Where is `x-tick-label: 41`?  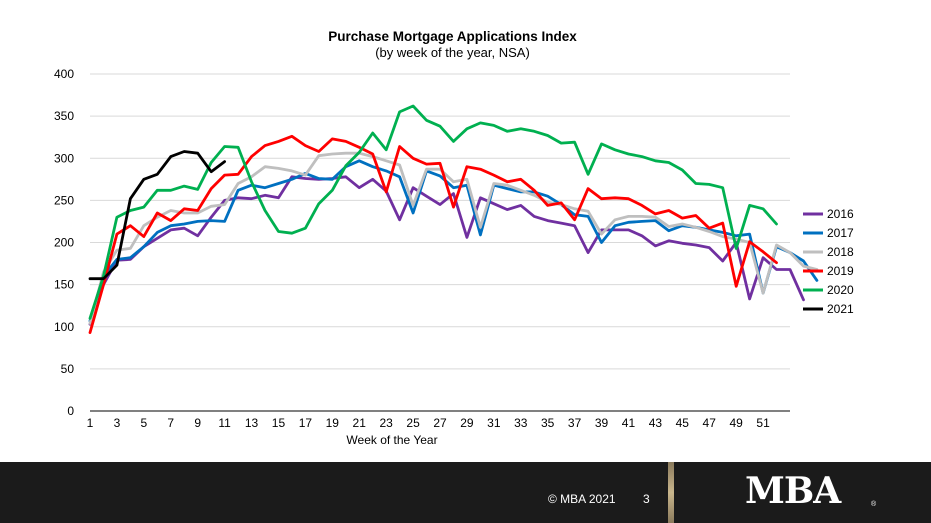 x-tick-label: 41 is located at coordinates (629, 423).